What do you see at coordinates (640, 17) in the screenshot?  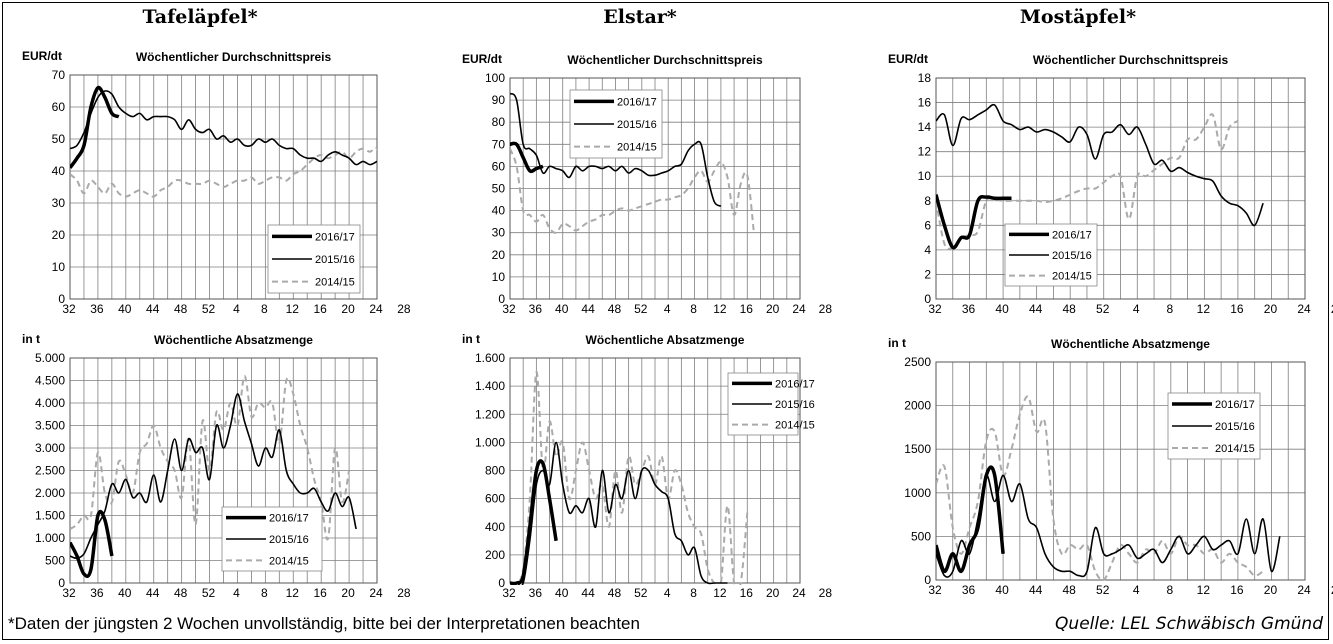 I see `title-elstar: Elstar*` at bounding box center [640, 17].